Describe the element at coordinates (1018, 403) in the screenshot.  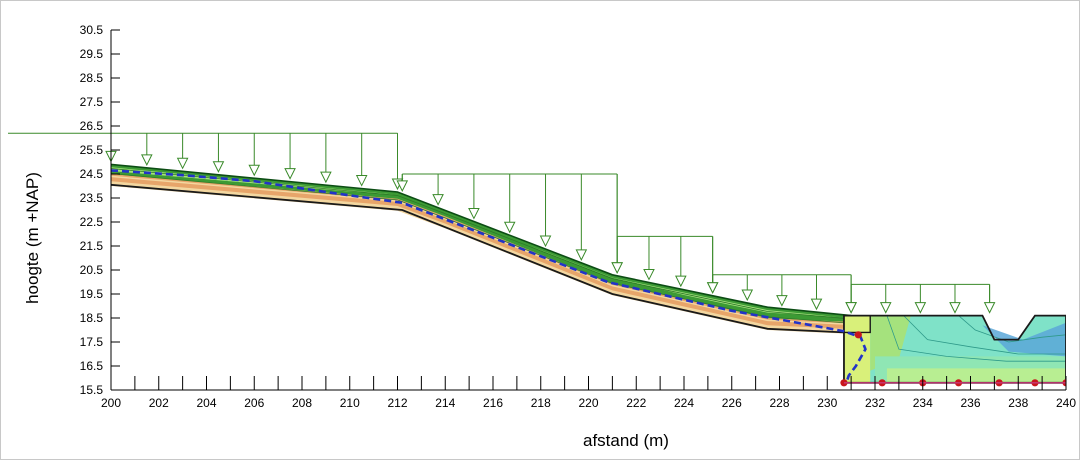
I see `x-tick-label: 238` at that location.